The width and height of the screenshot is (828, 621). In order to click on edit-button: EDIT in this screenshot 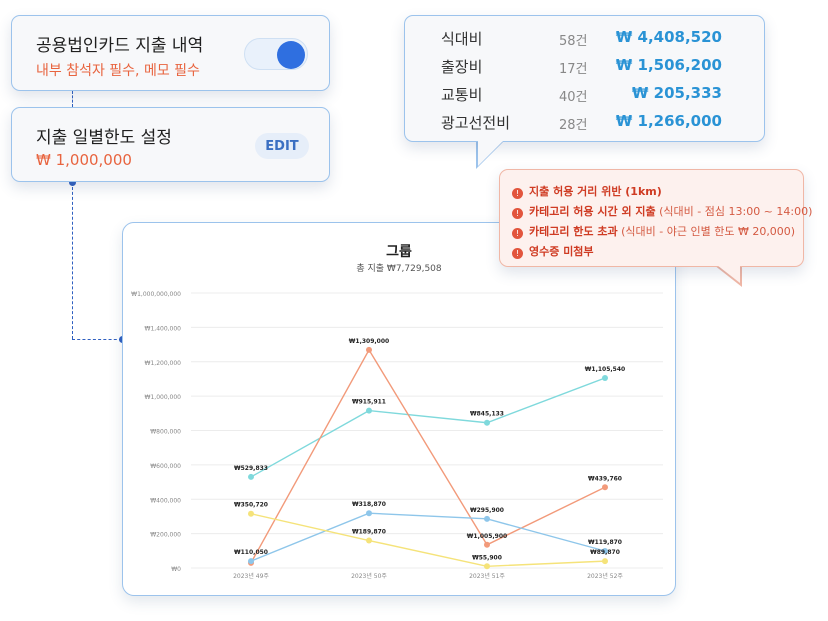, I will do `click(282, 146)`.